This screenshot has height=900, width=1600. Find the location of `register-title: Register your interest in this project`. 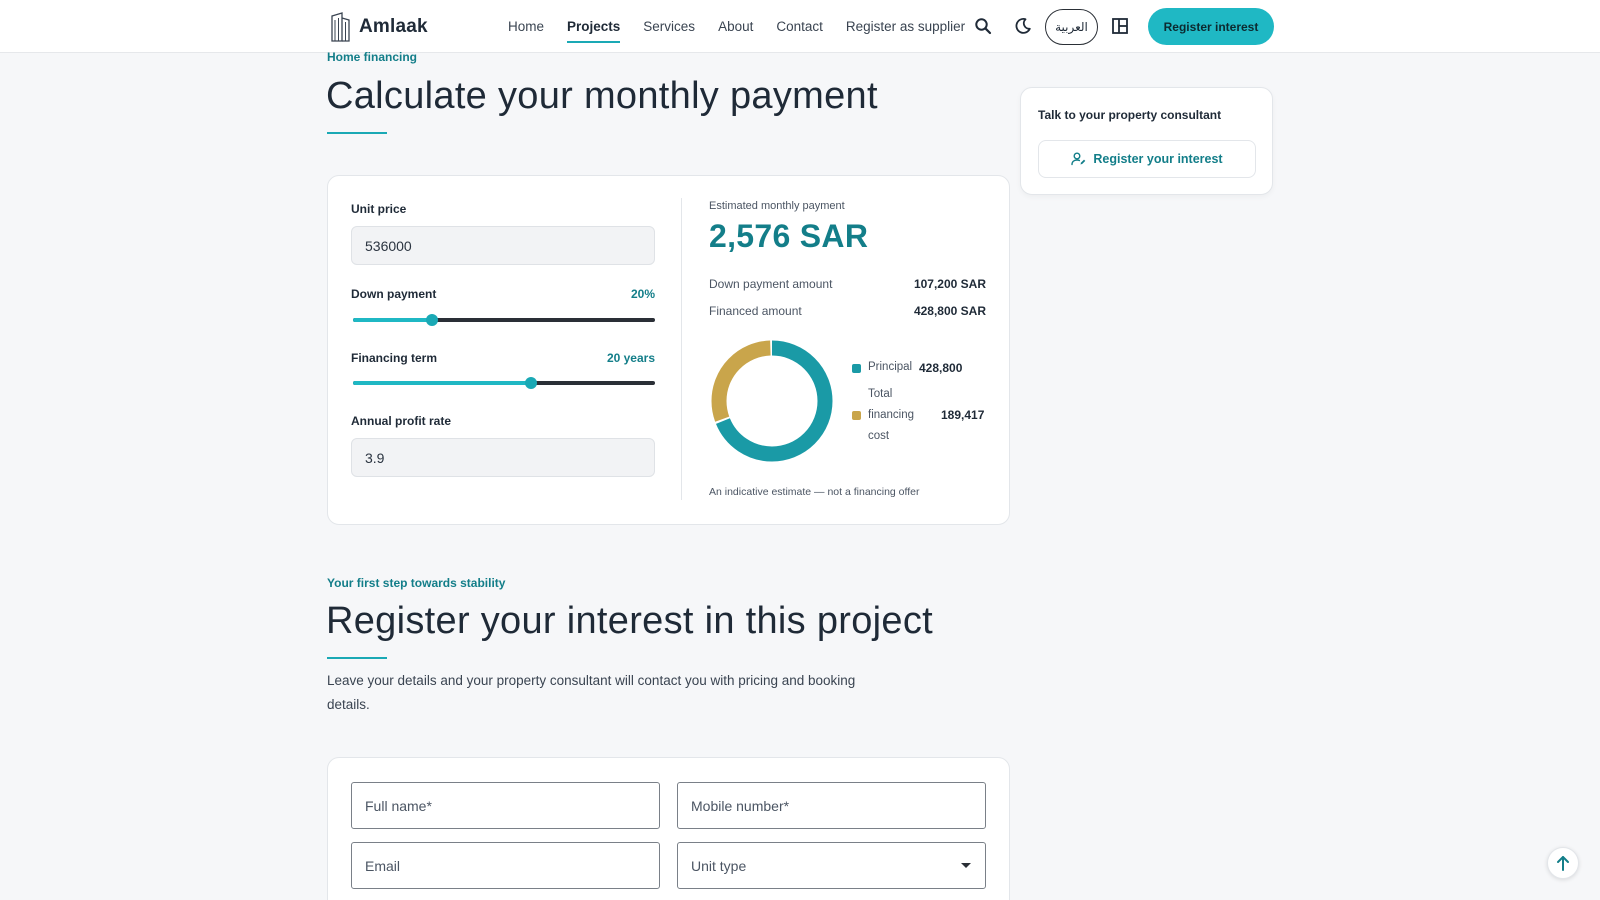

register-title: Register your interest in this project is located at coordinates (629, 621).